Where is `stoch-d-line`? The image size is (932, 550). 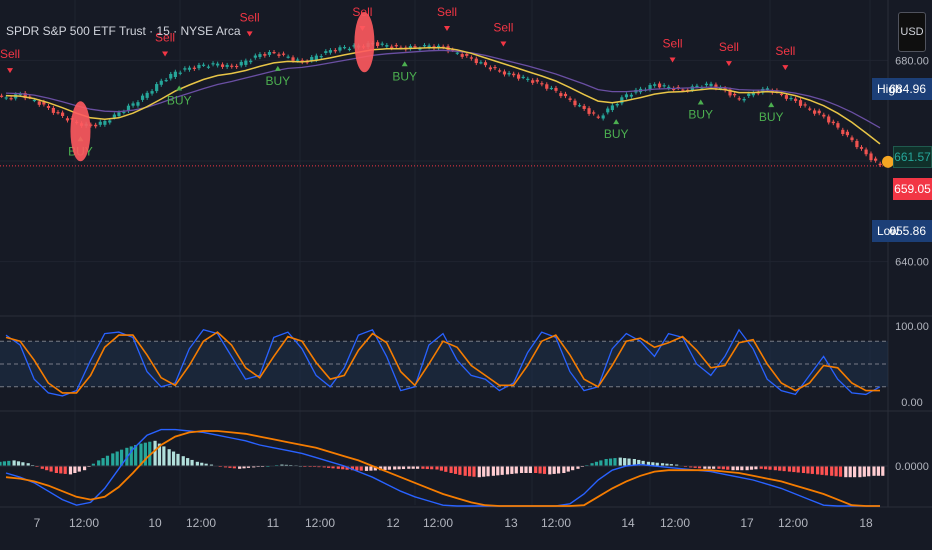 stoch-d-line is located at coordinates (442, 362).